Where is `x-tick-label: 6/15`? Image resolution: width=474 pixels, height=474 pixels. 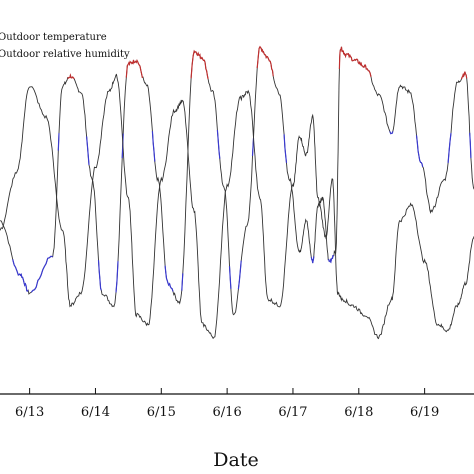
x-tick-label: 6/15 is located at coordinates (161, 412).